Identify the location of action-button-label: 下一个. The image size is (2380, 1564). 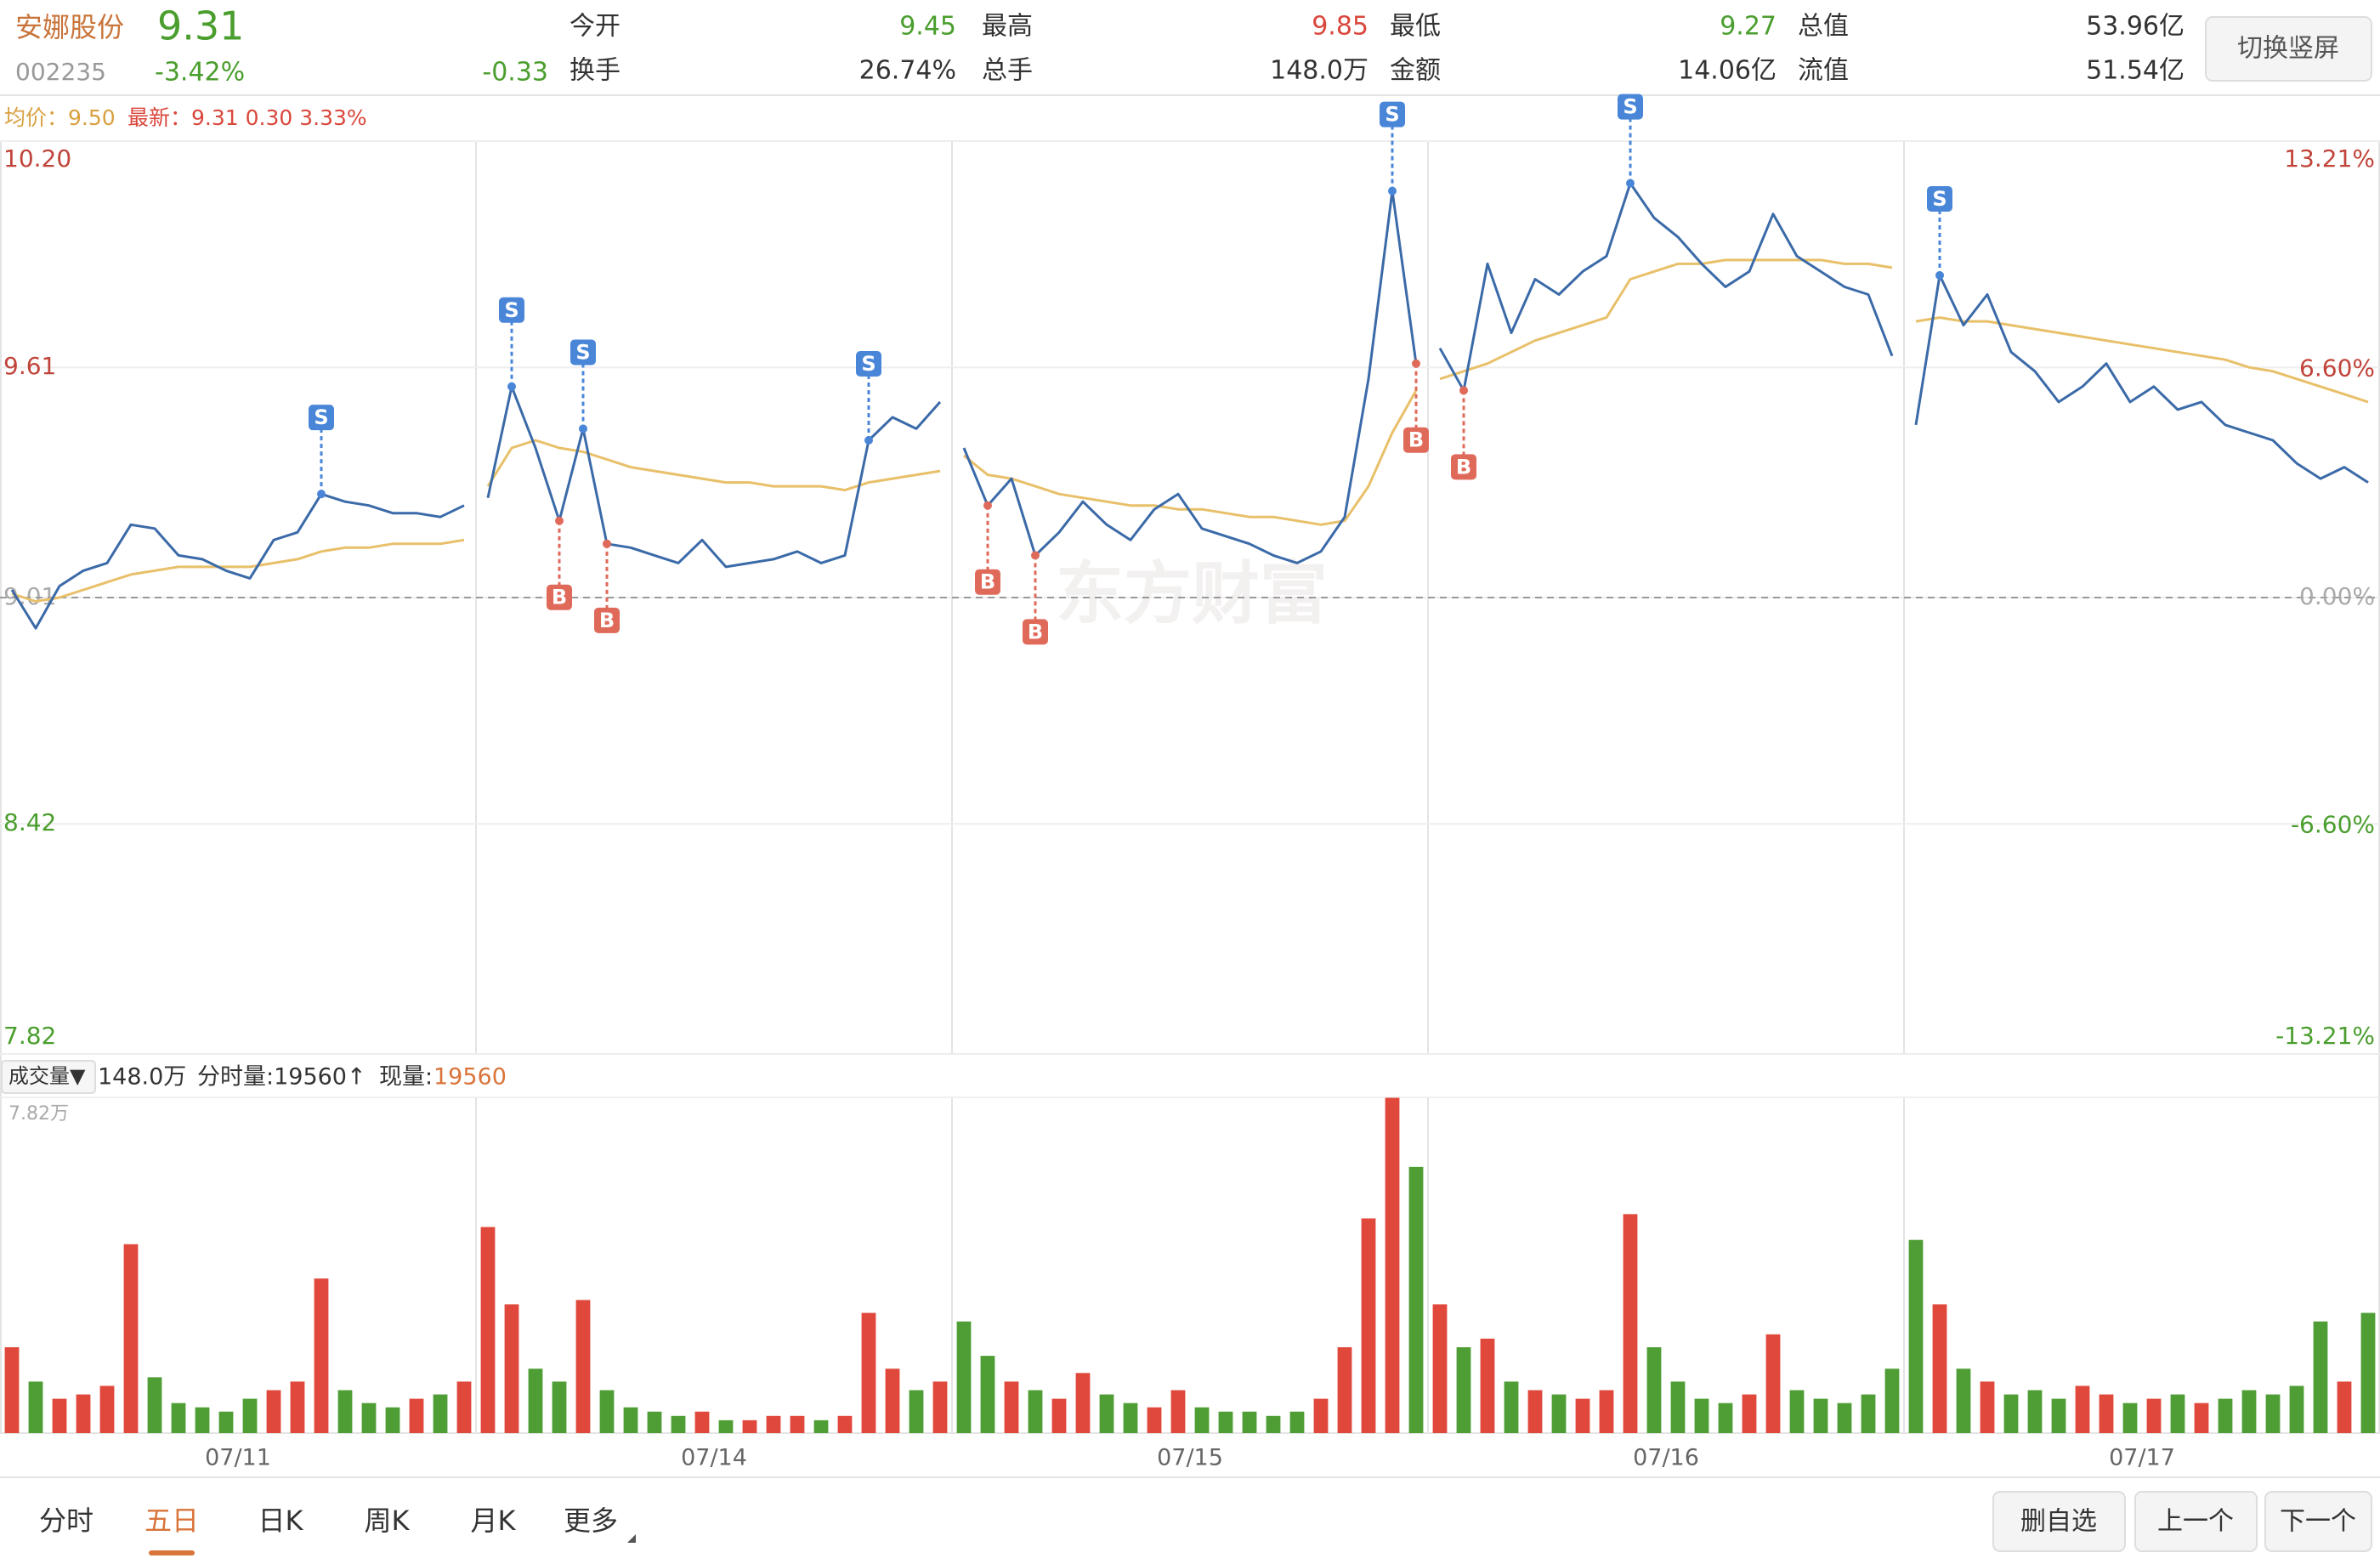
(2318, 1522).